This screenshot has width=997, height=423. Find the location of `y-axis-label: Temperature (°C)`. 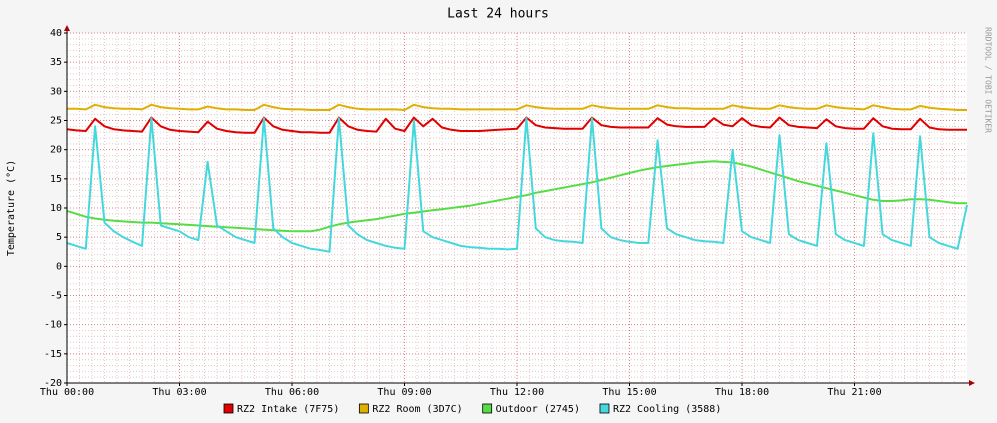

y-axis-label: Temperature (°C) is located at coordinates (11, 208).